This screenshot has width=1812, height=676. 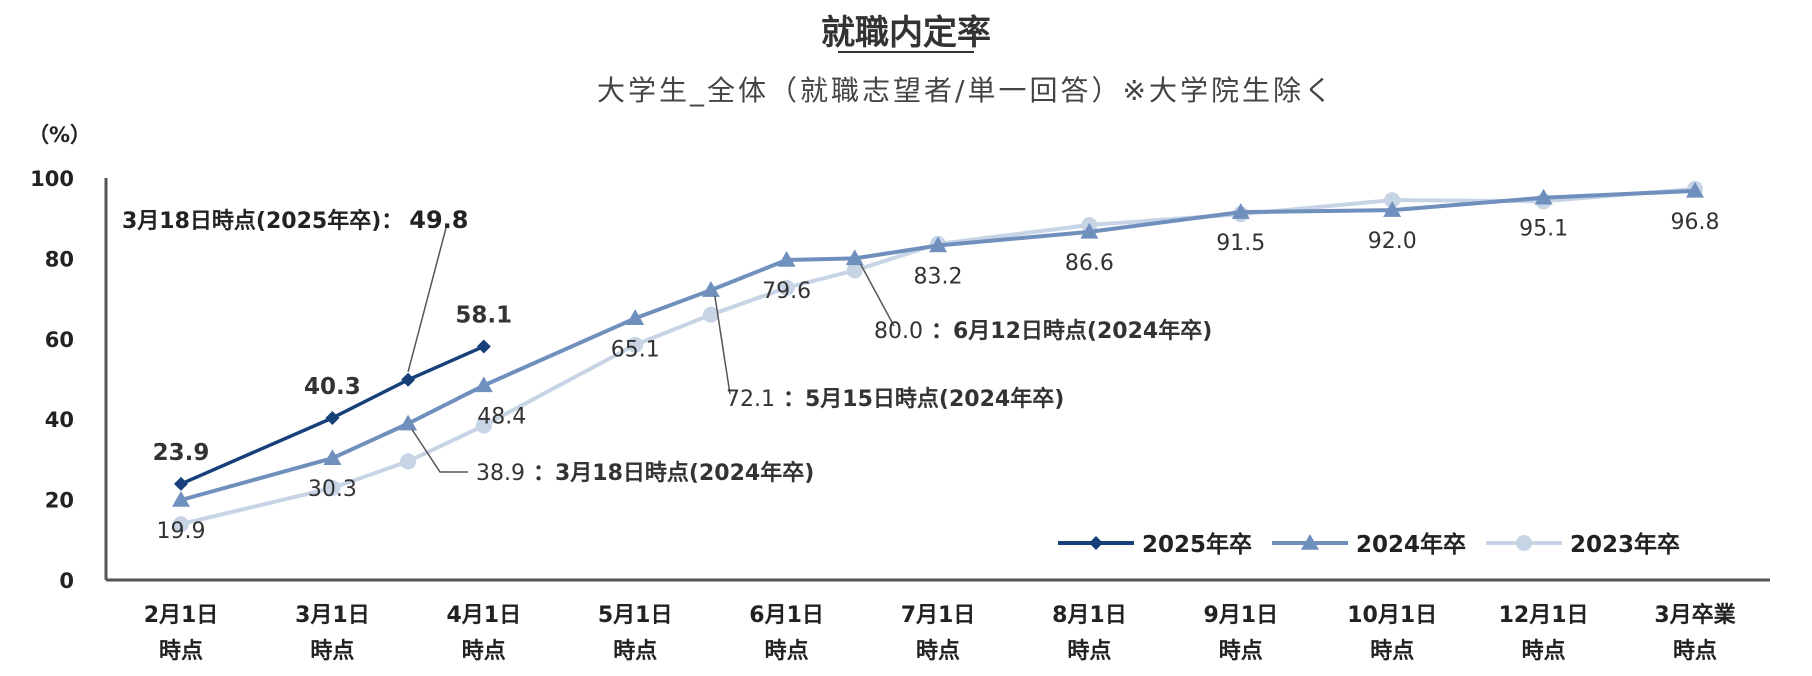 I want to click on data-label: 30.3, so click(x=332, y=489).